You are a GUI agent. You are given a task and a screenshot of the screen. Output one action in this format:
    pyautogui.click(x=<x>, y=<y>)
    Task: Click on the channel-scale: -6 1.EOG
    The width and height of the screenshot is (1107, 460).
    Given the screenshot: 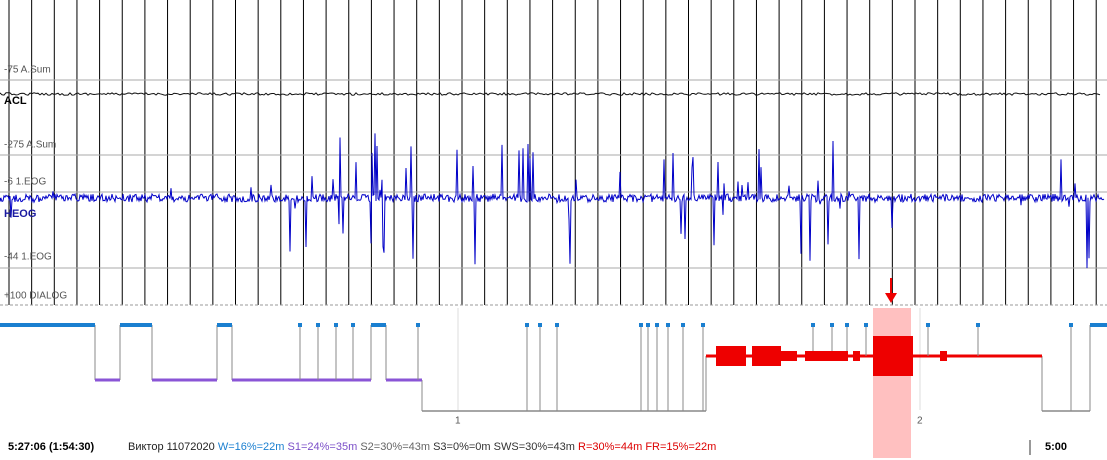 What is the action you would take?
    pyautogui.click(x=25, y=182)
    